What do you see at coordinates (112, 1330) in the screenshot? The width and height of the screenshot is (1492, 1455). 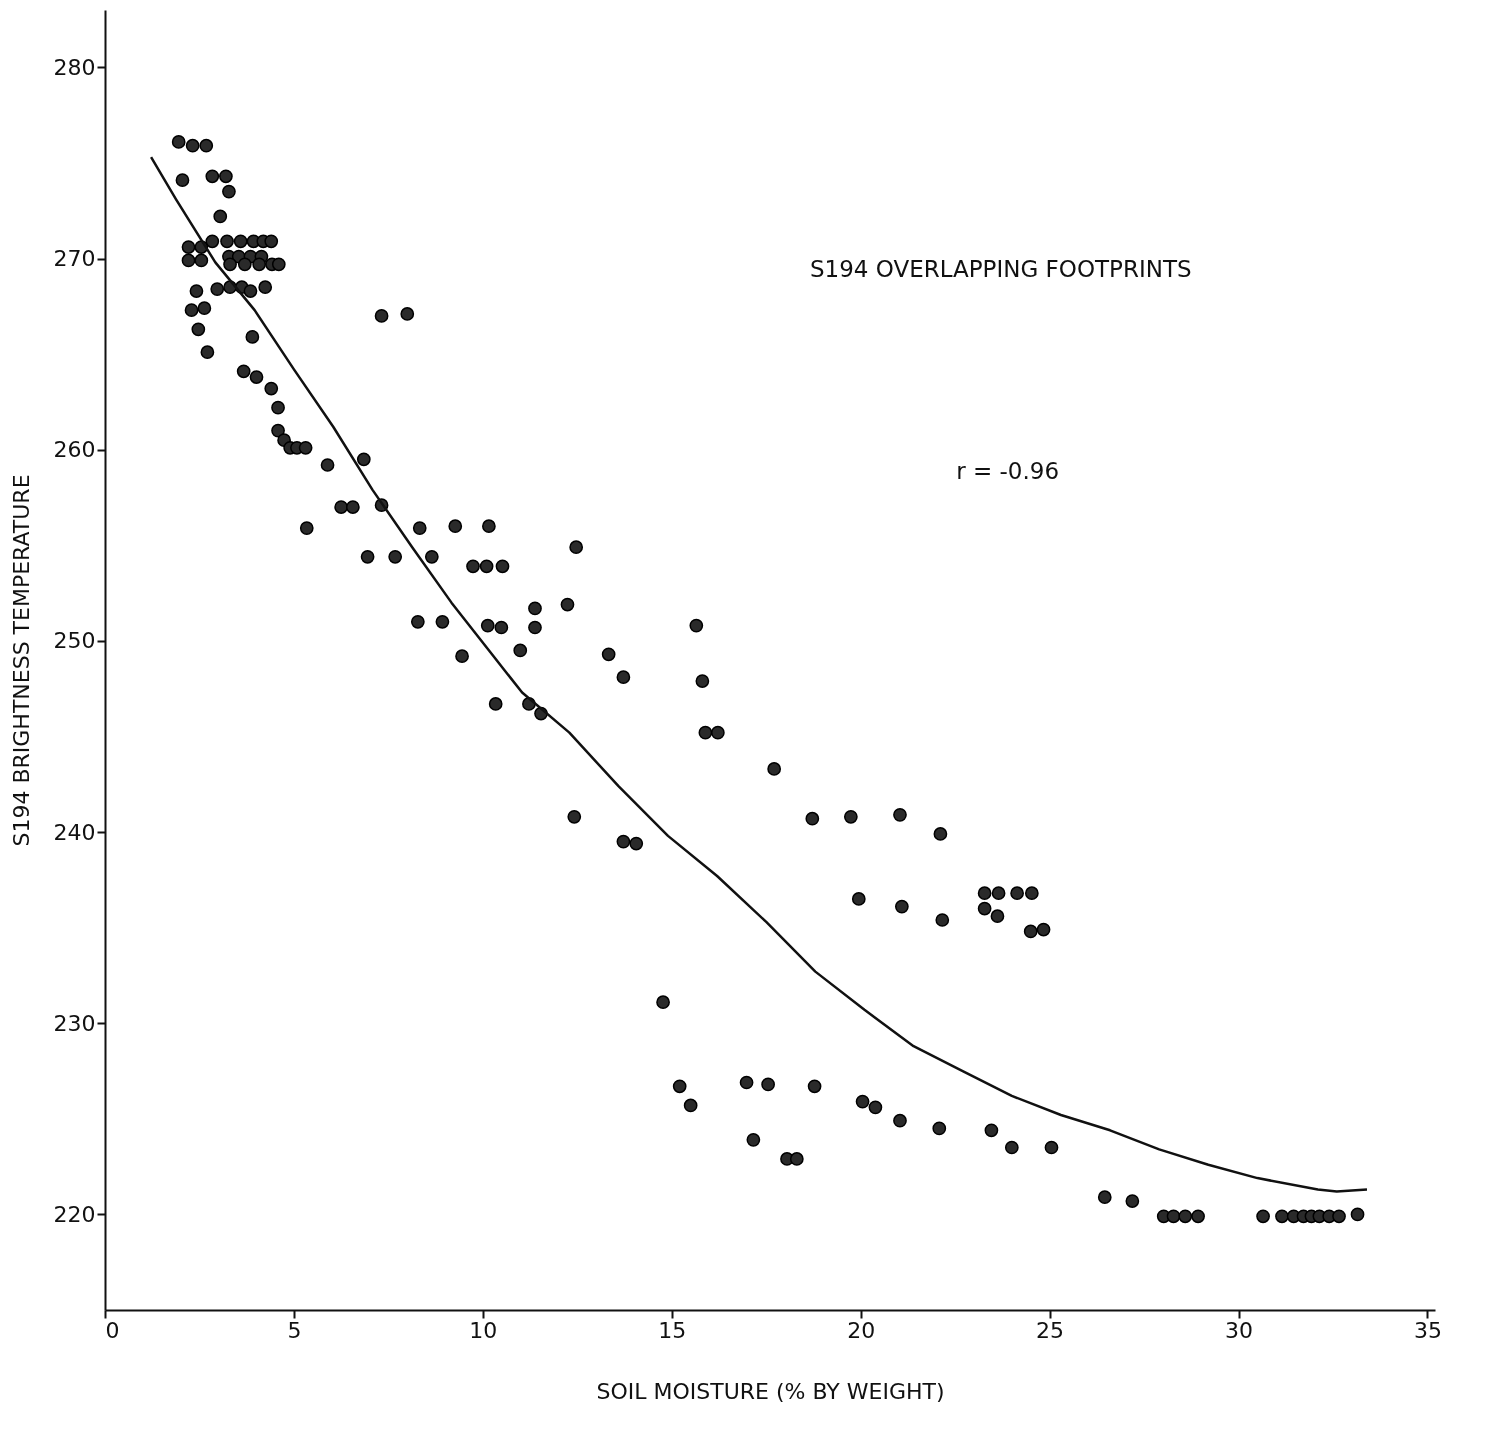 I see `x-tick-label: 0` at bounding box center [112, 1330].